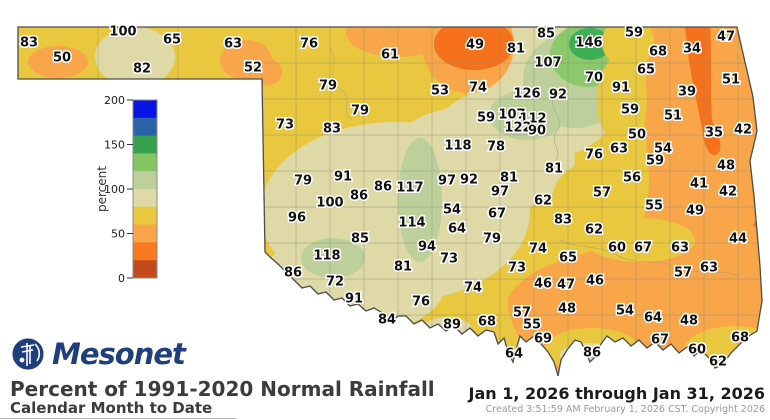  What do you see at coordinates (121, 278) in the screenshot?
I see `legend-tick-value: 0` at bounding box center [121, 278].